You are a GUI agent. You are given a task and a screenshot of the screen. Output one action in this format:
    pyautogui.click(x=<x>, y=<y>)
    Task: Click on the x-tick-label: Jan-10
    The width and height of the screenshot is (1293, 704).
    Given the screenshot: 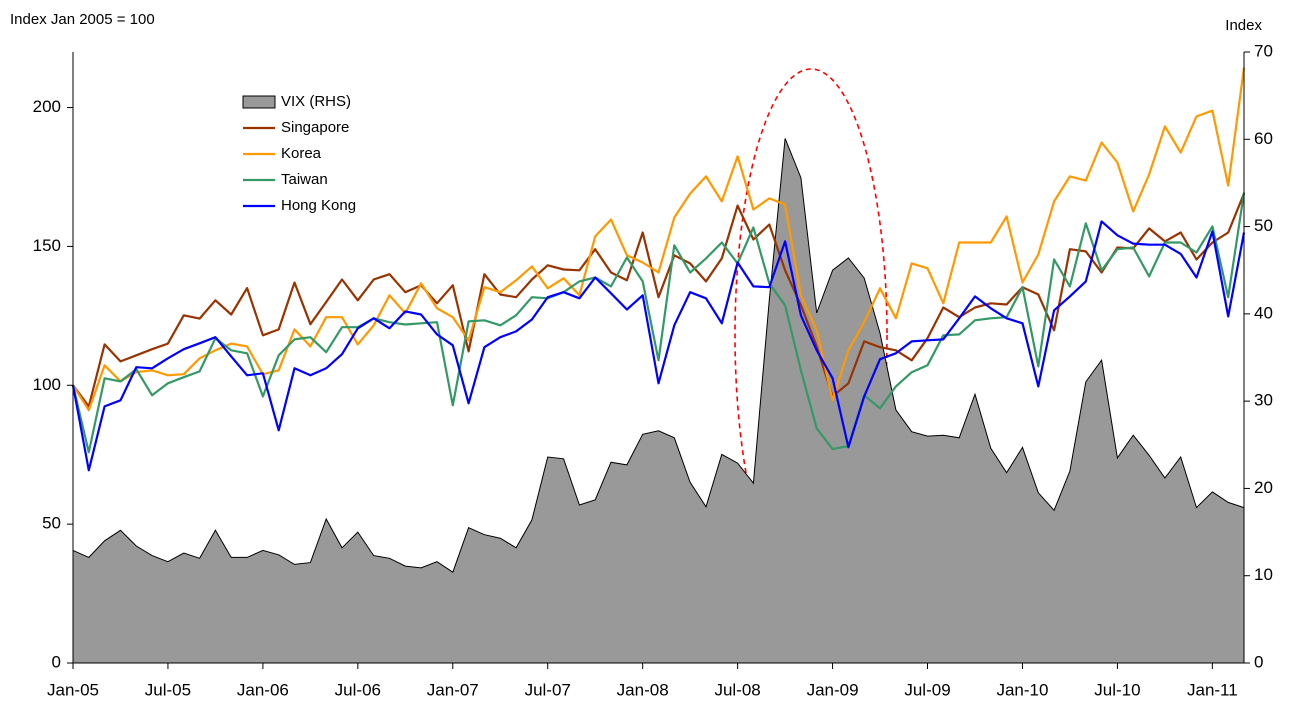 What is the action you would take?
    pyautogui.click(x=1022, y=689)
    